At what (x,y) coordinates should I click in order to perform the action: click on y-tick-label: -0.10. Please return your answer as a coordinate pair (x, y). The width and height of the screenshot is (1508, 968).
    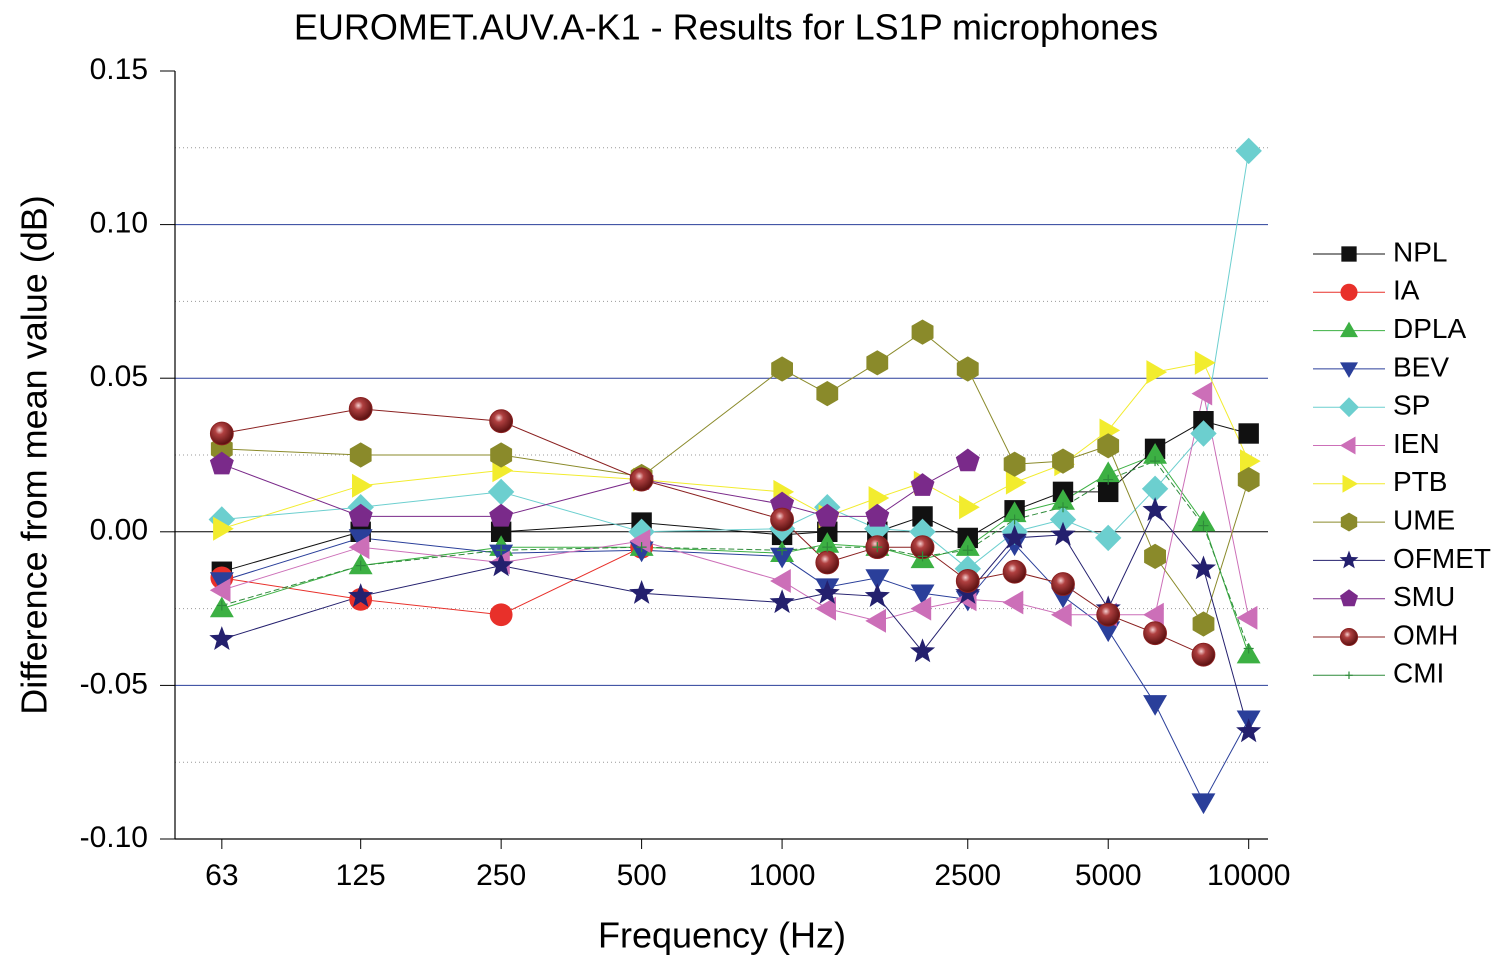
    Looking at the image, I should click on (114, 837).